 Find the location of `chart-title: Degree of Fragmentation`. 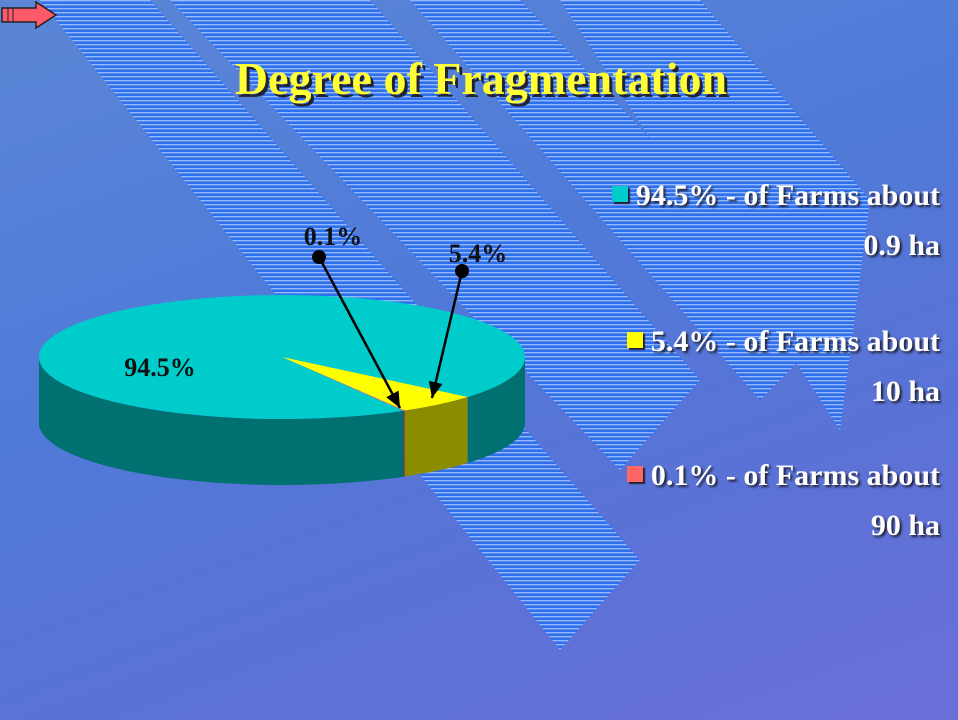

chart-title: Degree of Fragmentation is located at coordinates (481, 78).